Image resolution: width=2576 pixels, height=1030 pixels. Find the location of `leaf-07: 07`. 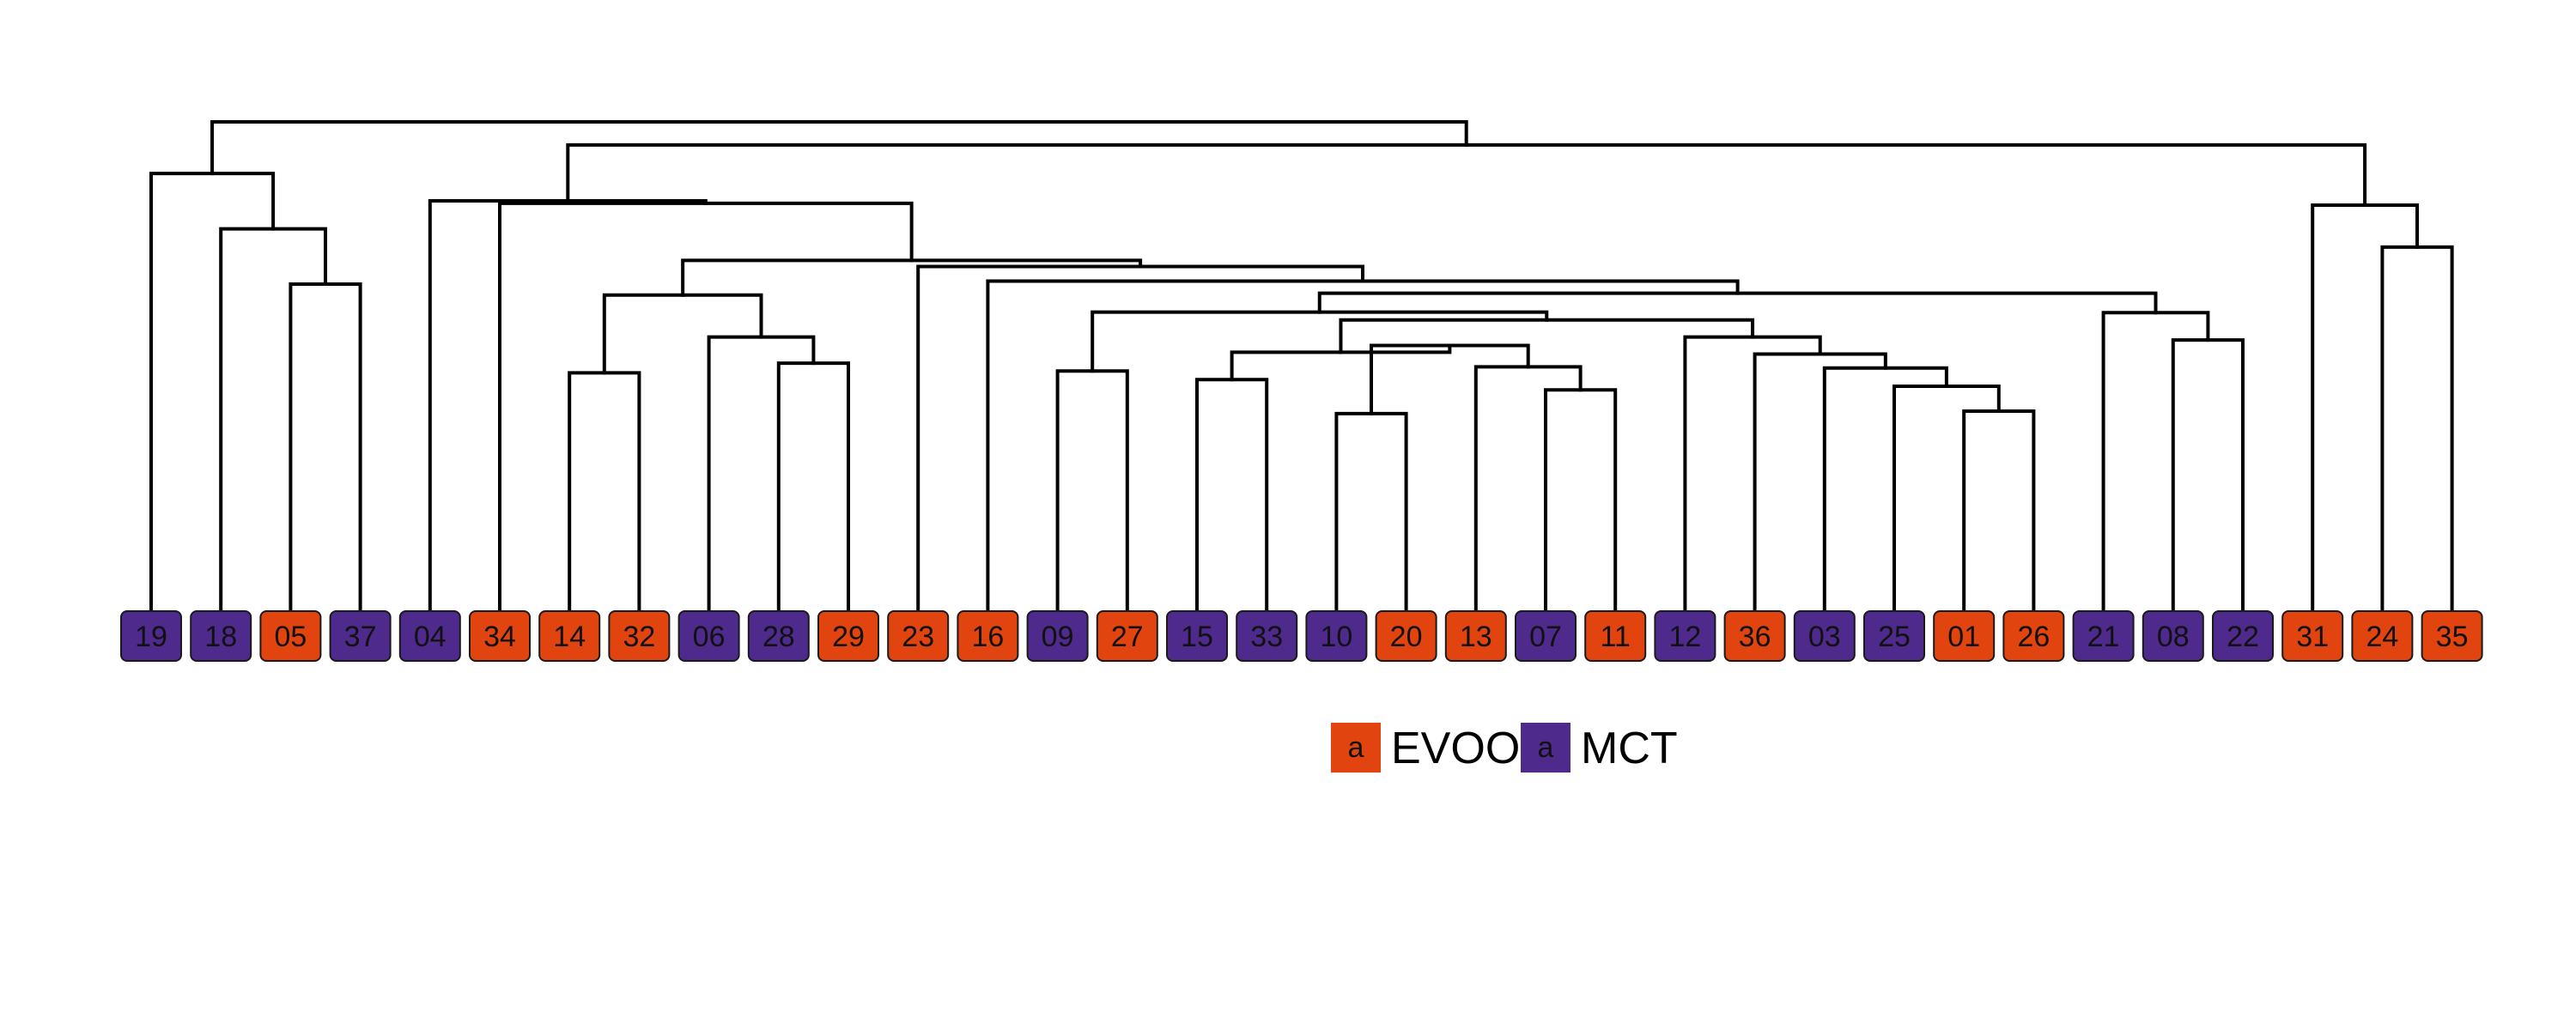

leaf-07: 07 is located at coordinates (1546, 636).